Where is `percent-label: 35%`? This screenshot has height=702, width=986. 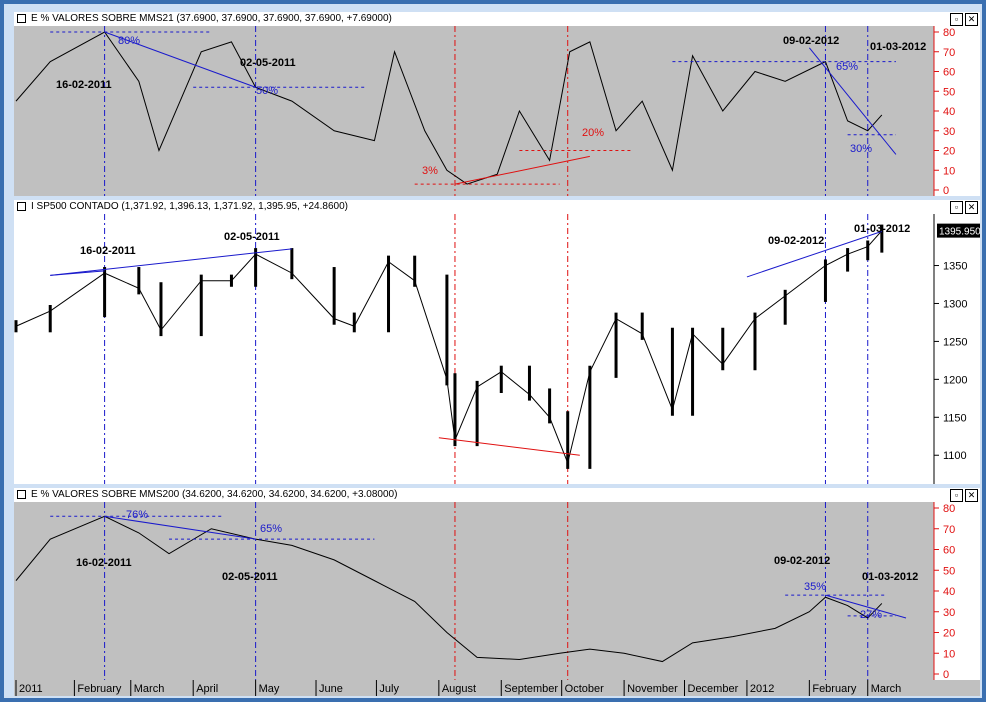
percent-label: 35% is located at coordinates (815, 587).